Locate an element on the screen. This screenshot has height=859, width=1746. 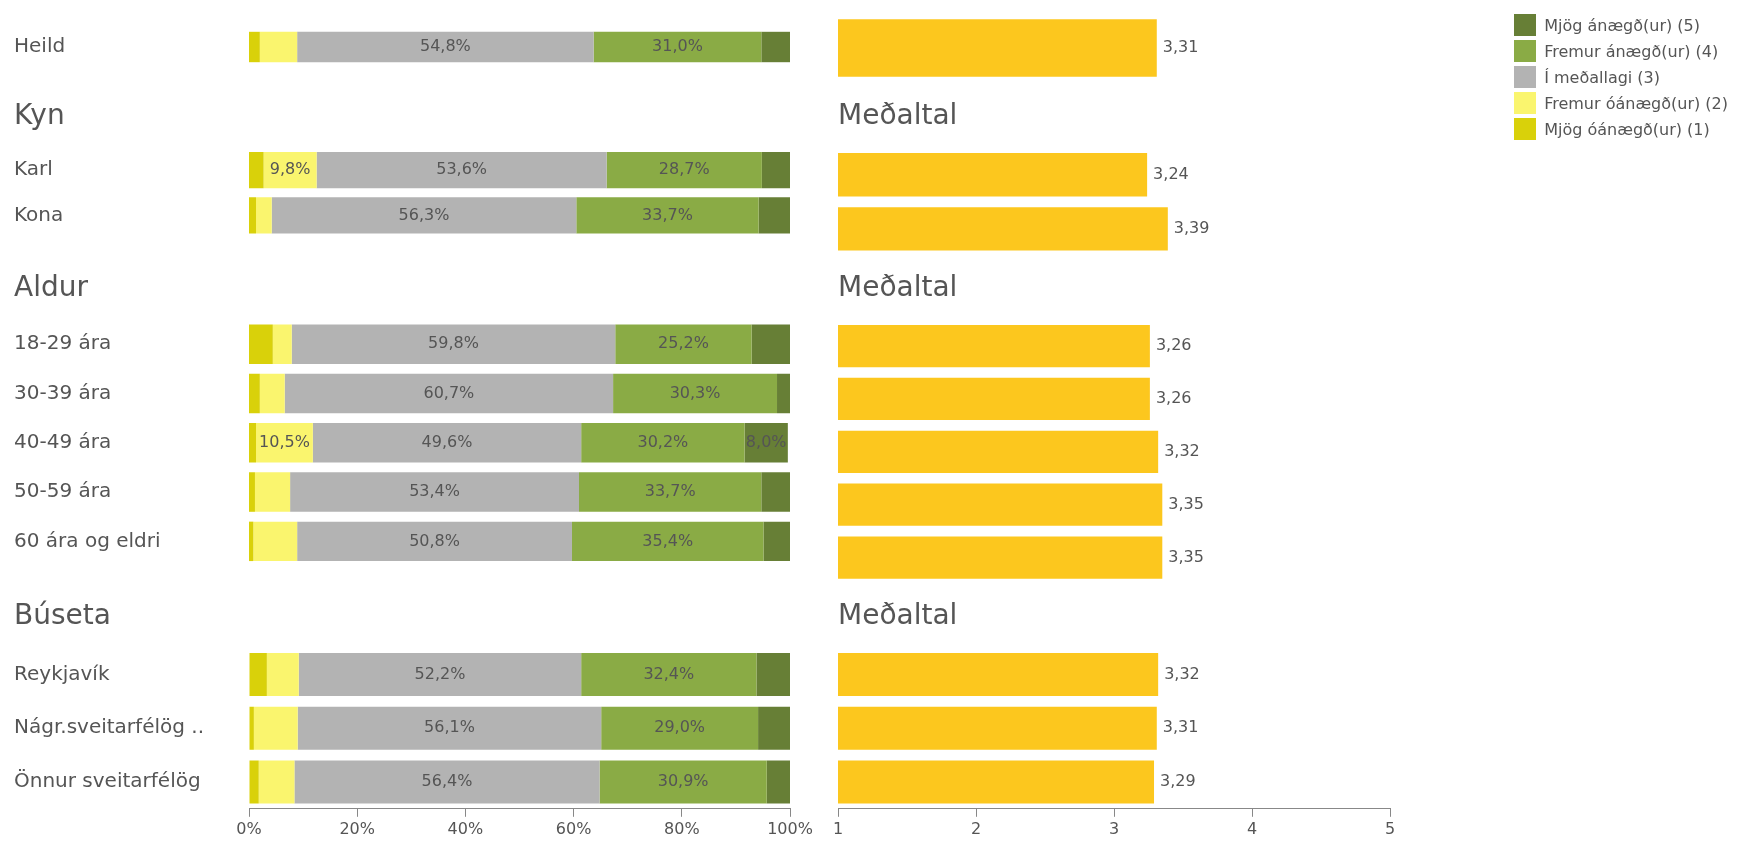
data-label: 30,3% is located at coordinates (695, 392).